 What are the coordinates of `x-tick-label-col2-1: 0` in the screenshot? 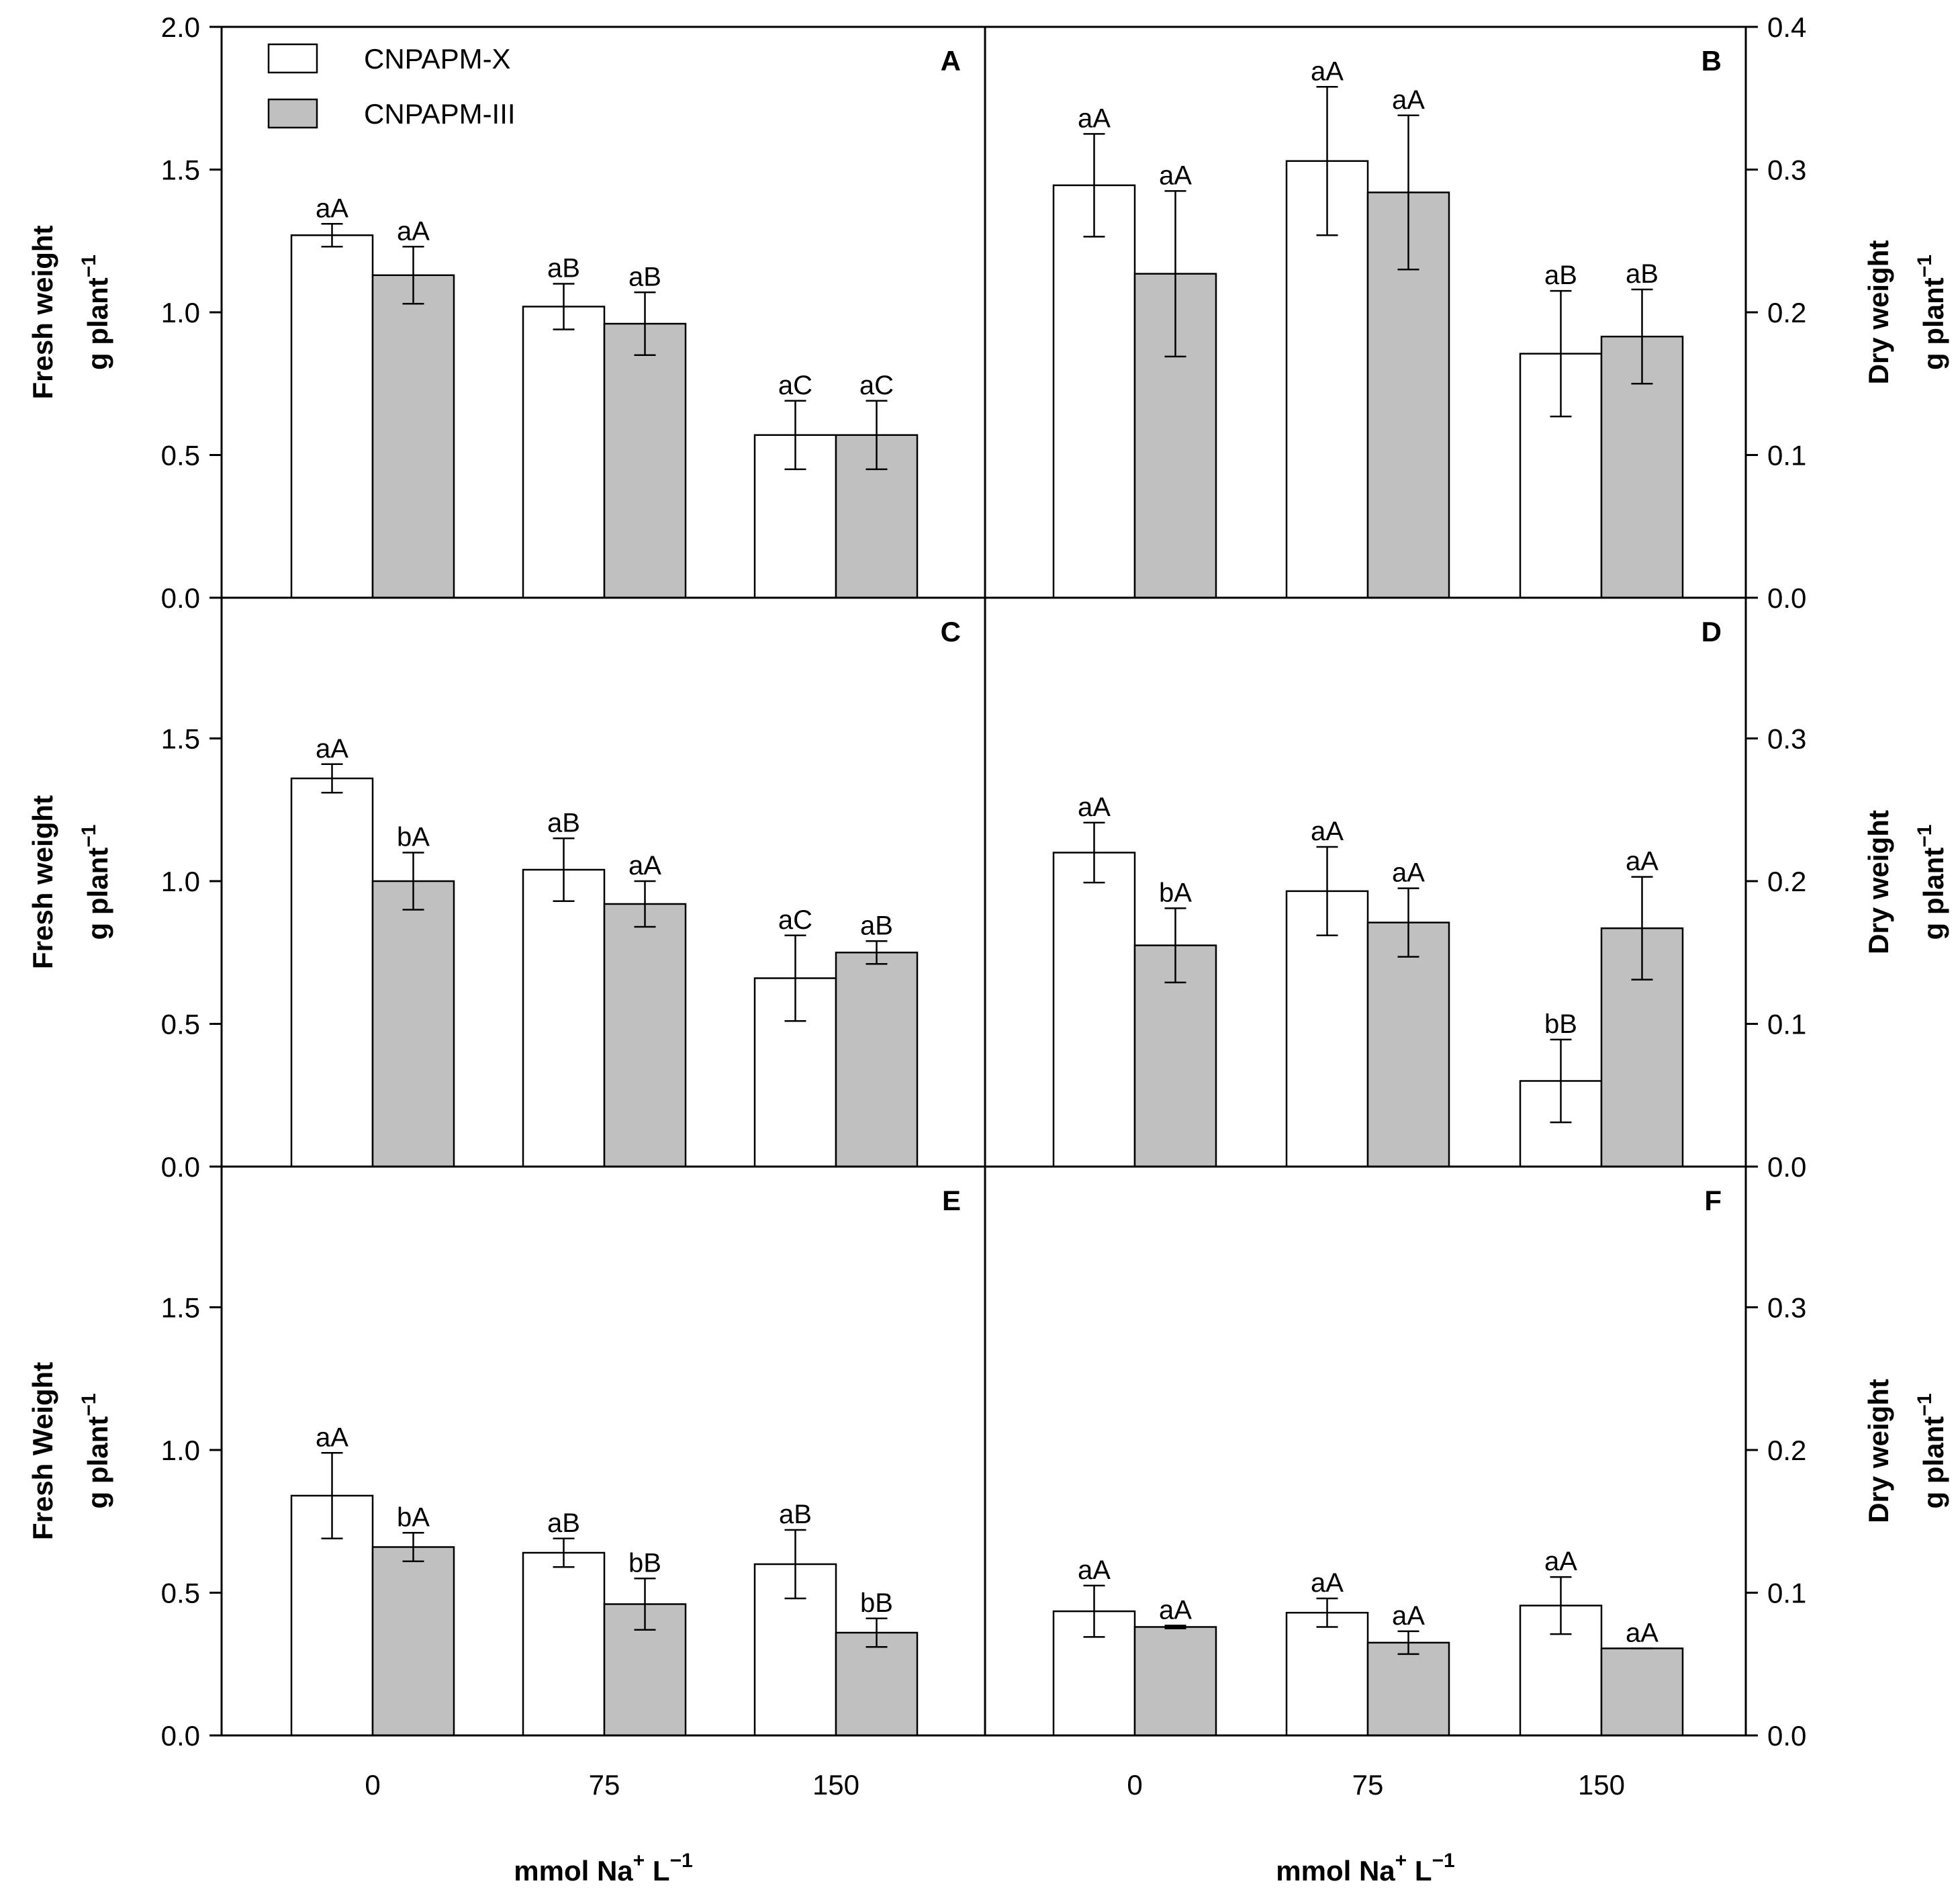 It's located at (1134, 1785).